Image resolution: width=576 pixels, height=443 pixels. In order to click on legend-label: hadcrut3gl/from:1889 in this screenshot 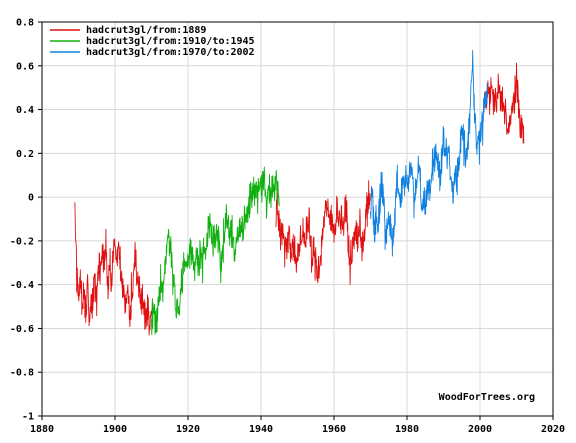, I will do `click(146, 30)`.